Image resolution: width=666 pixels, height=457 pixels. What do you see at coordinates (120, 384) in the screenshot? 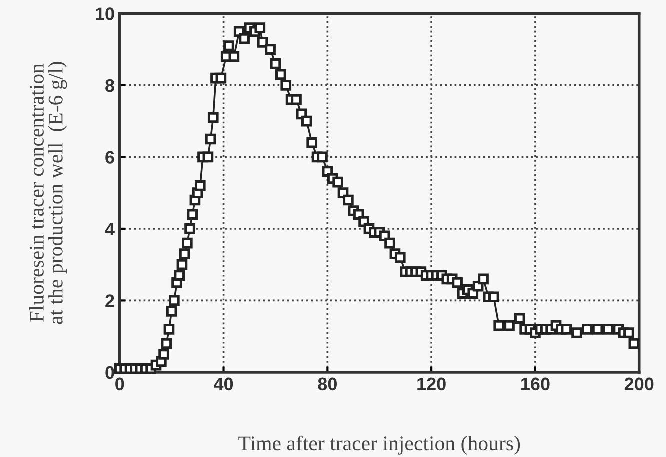
I see `x-tick-label: 0` at bounding box center [120, 384].